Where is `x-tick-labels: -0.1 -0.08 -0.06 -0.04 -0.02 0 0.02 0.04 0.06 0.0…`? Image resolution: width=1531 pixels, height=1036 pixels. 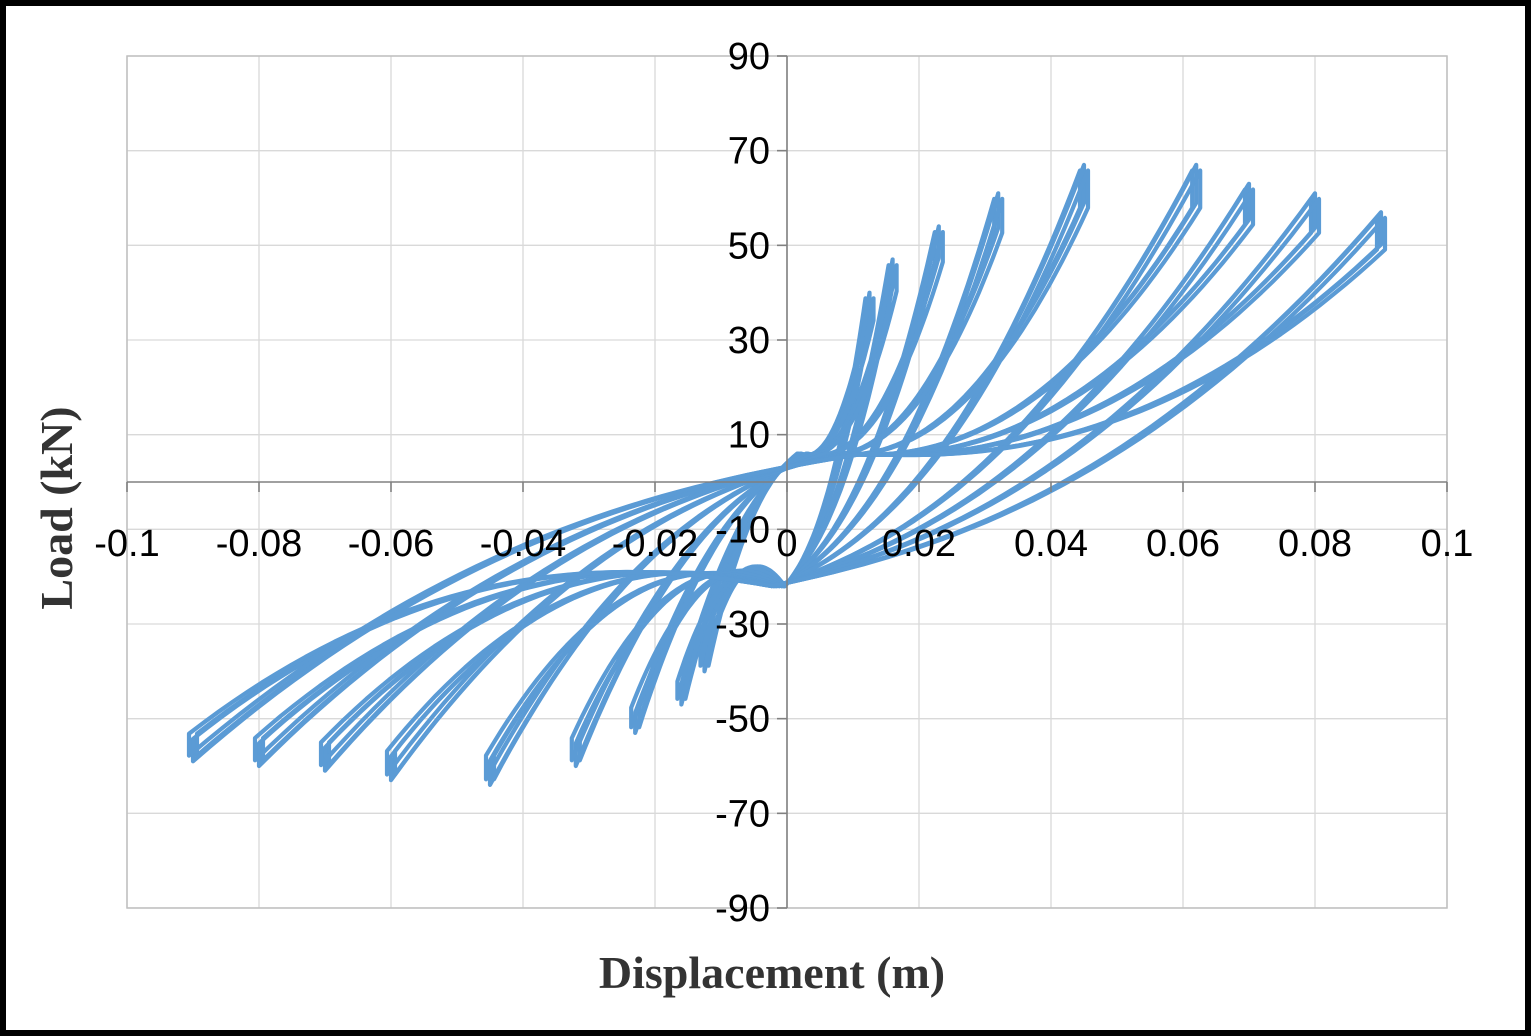 x-tick-labels: -0.1 -0.08 -0.06 -0.04 -0.02 0 0.02 0.04 0.06 0.0… is located at coordinates (783, 544).